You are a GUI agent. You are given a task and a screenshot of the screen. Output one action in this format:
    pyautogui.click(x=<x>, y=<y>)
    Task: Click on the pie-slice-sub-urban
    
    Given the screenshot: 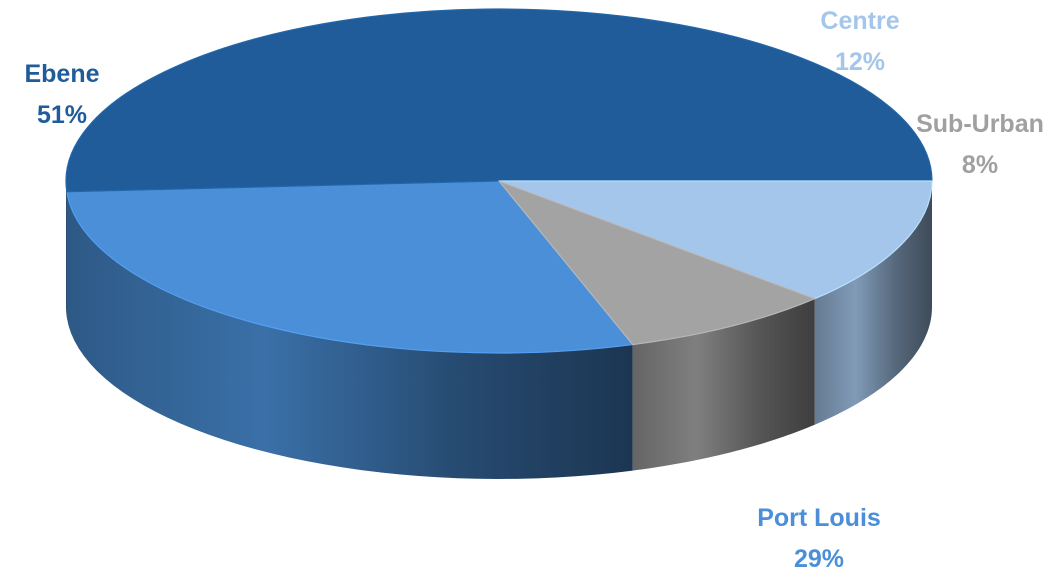 What is the action you would take?
    pyautogui.click(x=657, y=263)
    